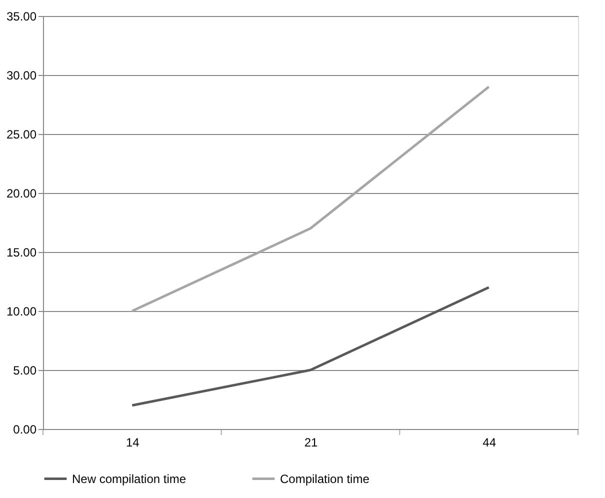 The image size is (605, 498). Describe the element at coordinates (21, 135) in the screenshot. I see `y-tick-label: 25.00` at that location.